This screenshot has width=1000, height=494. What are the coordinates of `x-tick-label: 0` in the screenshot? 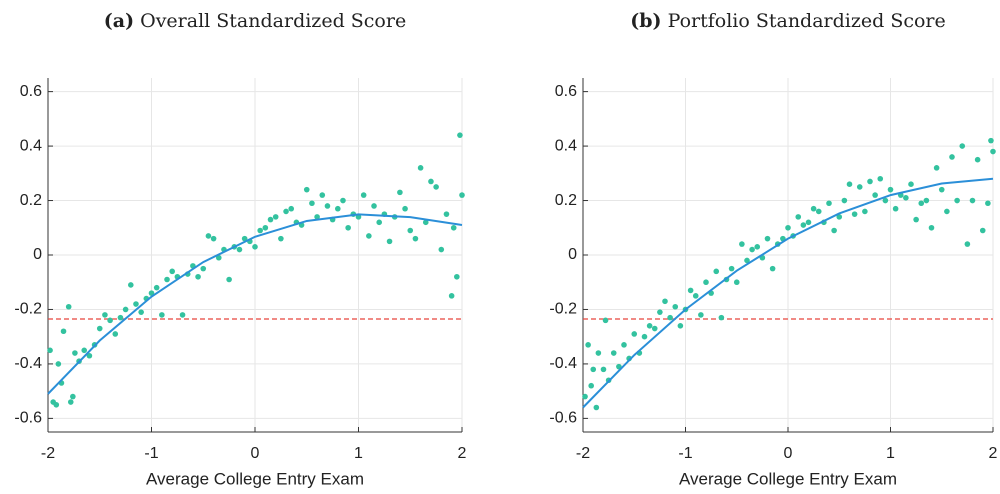 It's located at (255, 453).